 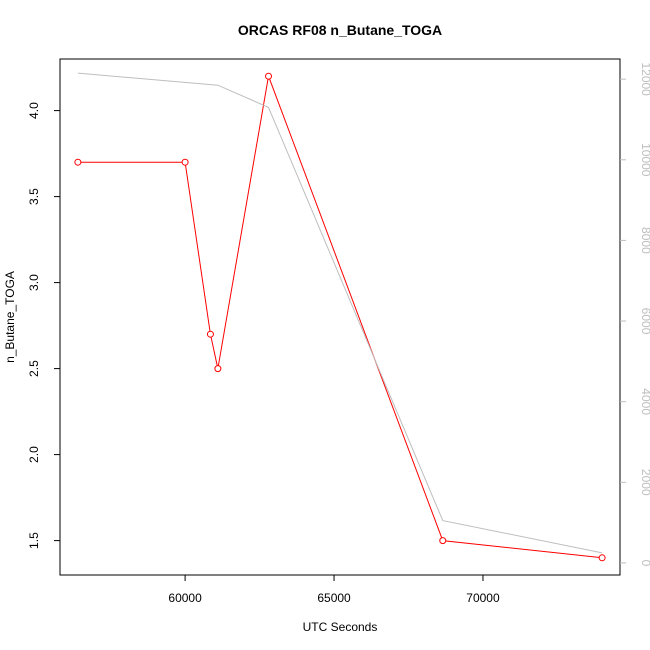 I want to click on chart-title: ORCAS RF08 n_Butane_TOGA, so click(x=340, y=30).